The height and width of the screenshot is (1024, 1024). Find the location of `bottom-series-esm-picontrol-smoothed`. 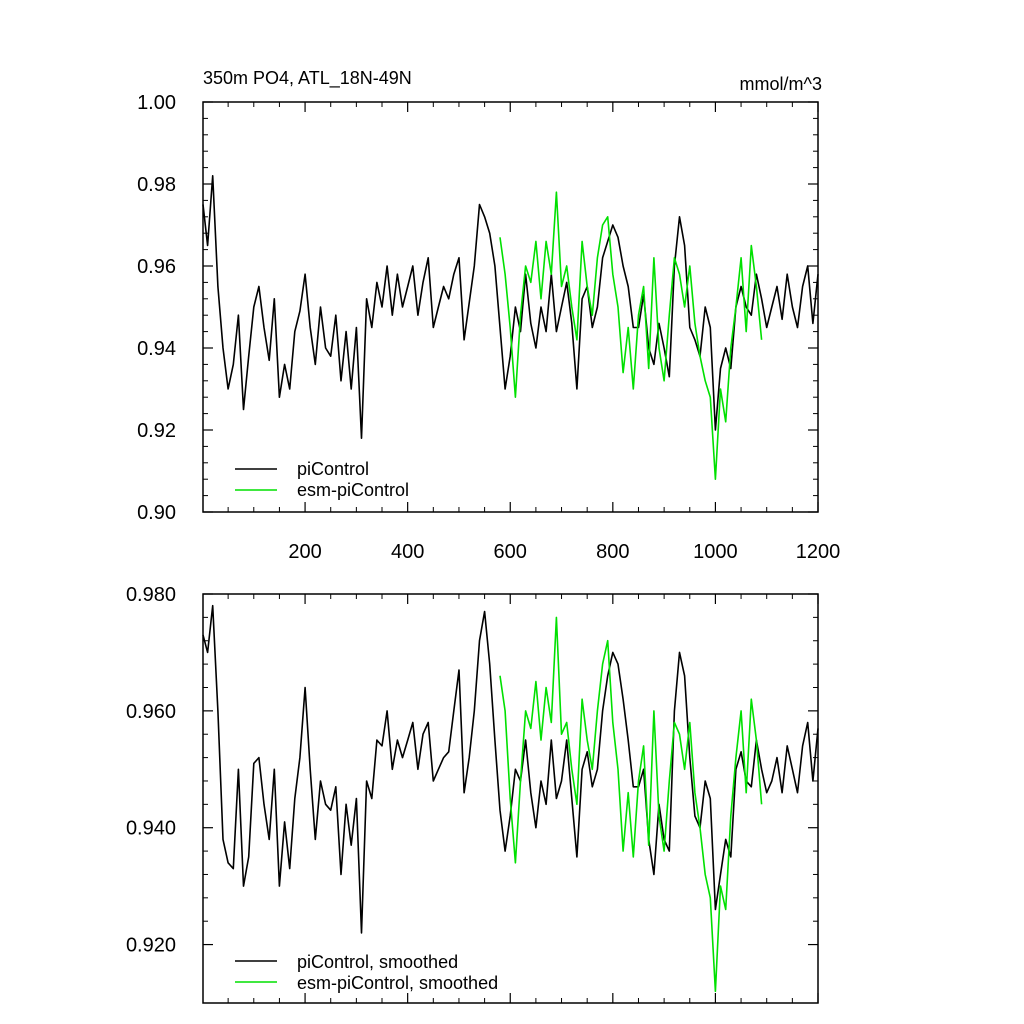

bottom-series-esm-picontrol-smoothed is located at coordinates (631, 804).